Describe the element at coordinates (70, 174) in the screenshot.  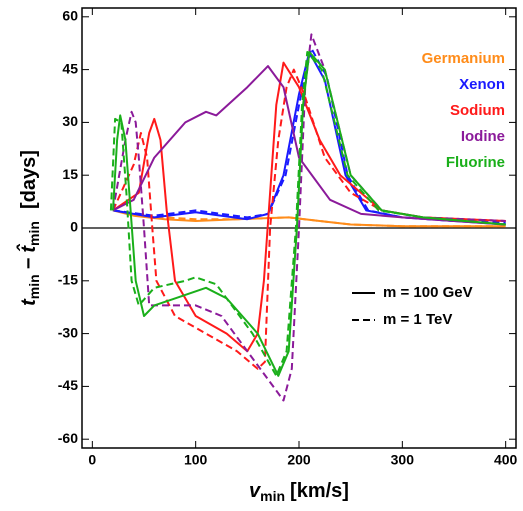
I see `y-tick-label: 15` at that location.